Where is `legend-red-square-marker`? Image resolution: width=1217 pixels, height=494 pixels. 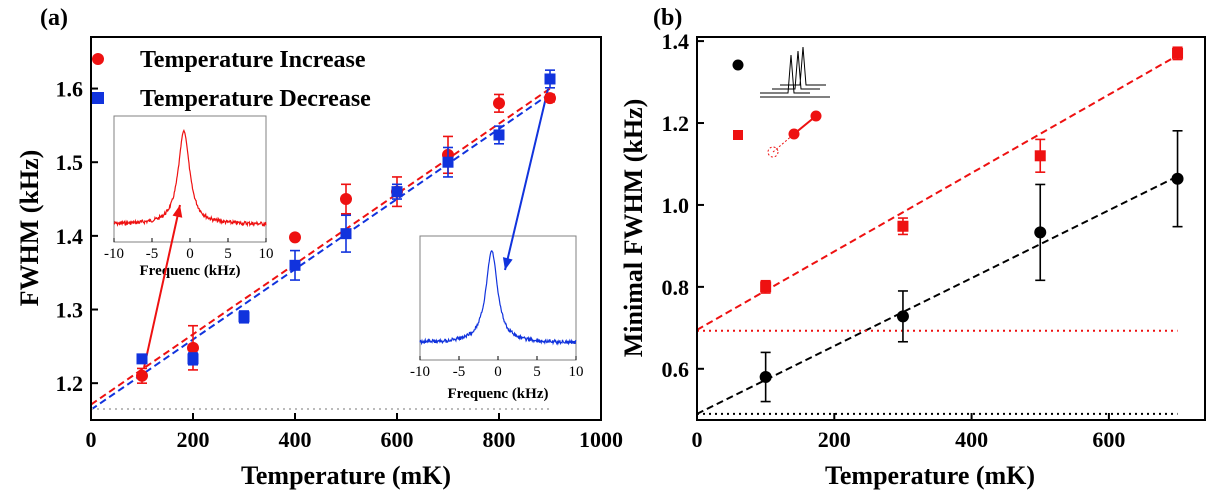 legend-red-square-marker is located at coordinates (738, 135).